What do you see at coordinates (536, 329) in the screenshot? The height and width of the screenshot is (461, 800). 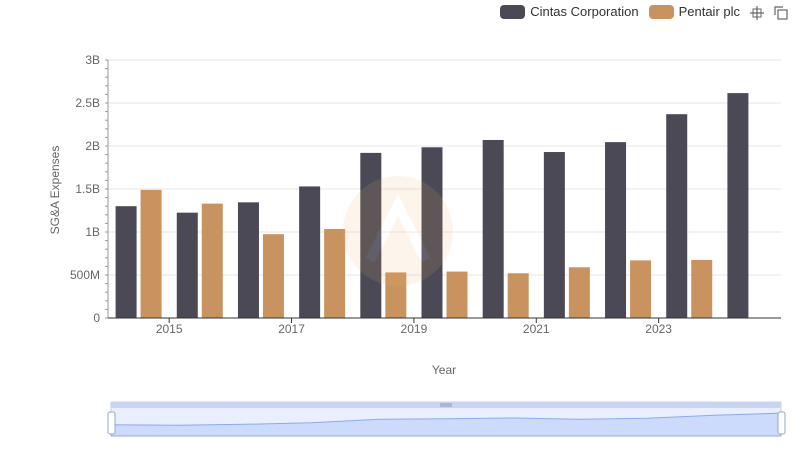 I see `x-tick-label: 2021` at bounding box center [536, 329].